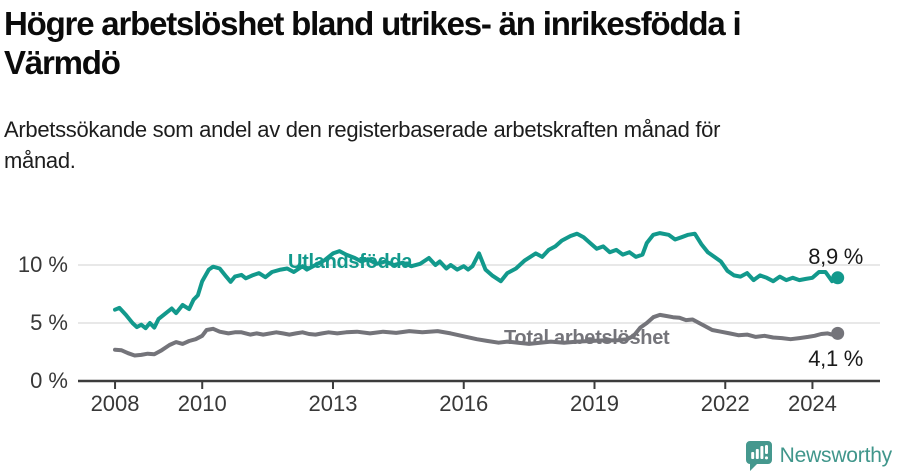 Image resolution: width=900 pixels, height=474 pixels. What do you see at coordinates (835, 358) in the screenshot?
I see `end-value-label-total: 4,1 %` at bounding box center [835, 358].